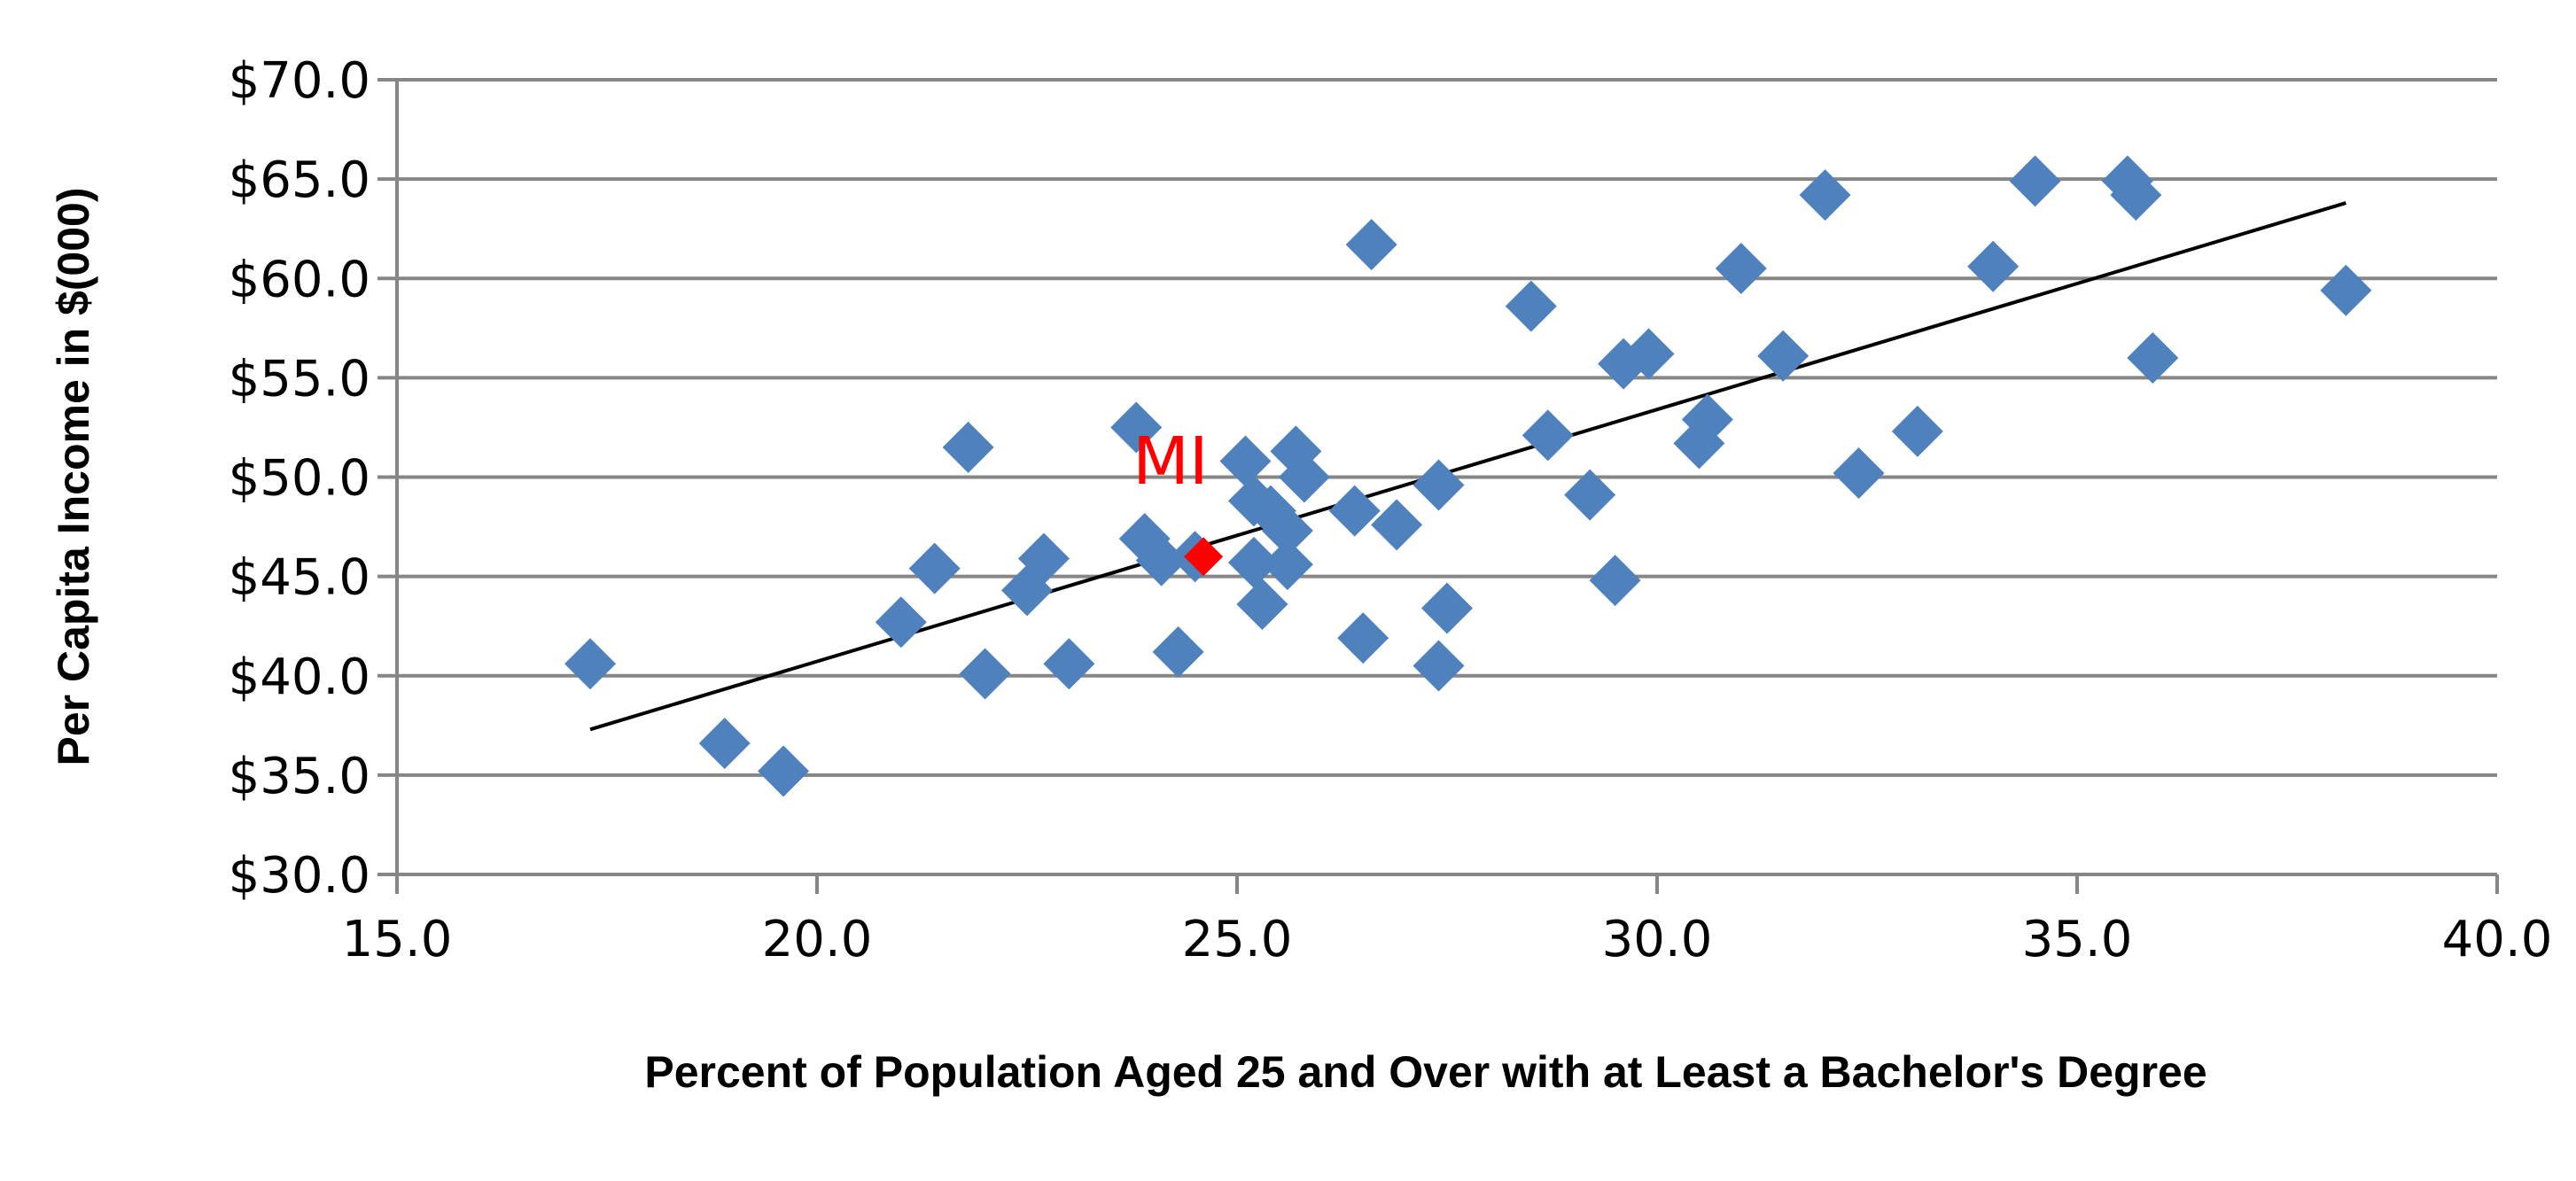 Image resolution: width=2576 pixels, height=1181 pixels. What do you see at coordinates (299, 479) in the screenshot?
I see `y-tick-label: $50.0` at bounding box center [299, 479].